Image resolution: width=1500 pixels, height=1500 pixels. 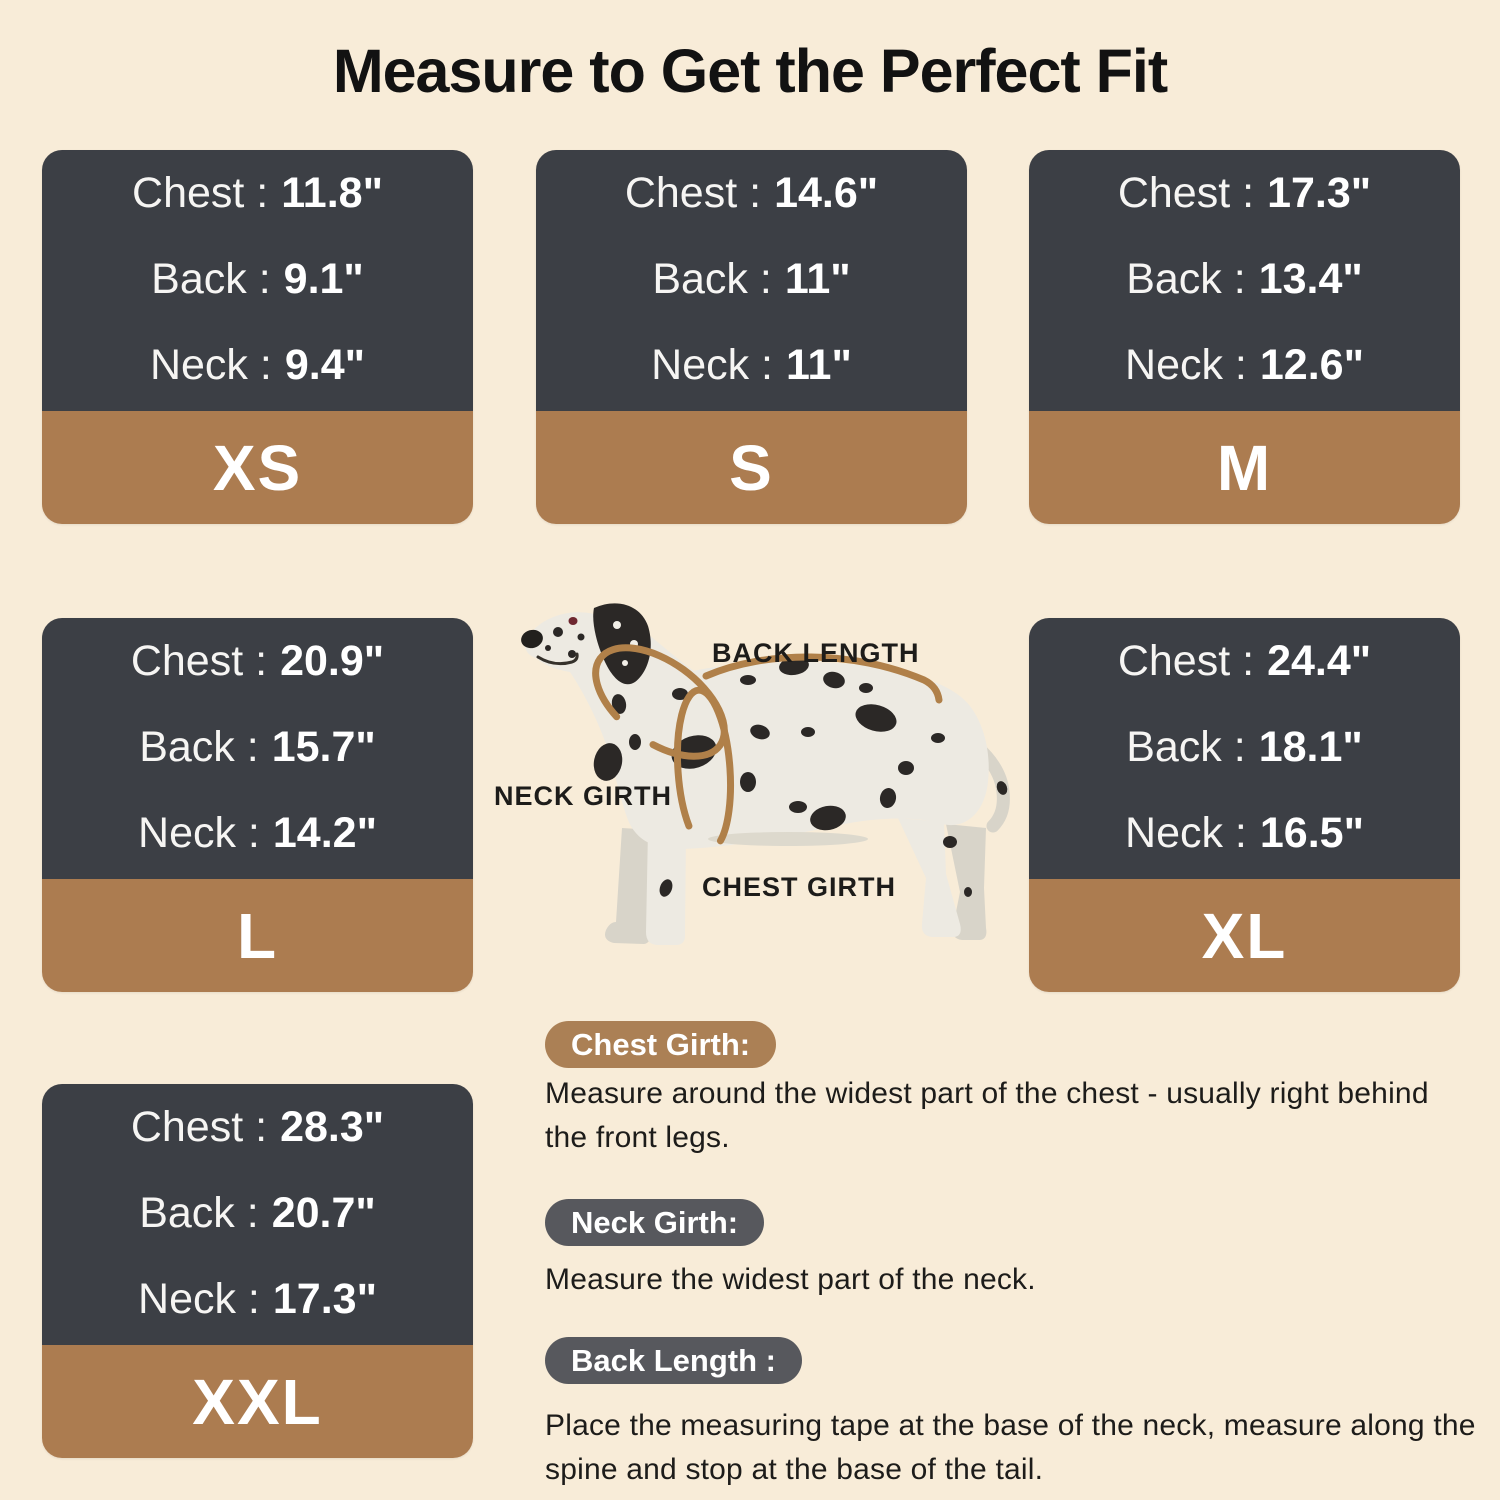 I want to click on measure-value: 11.8", so click(x=332, y=193).